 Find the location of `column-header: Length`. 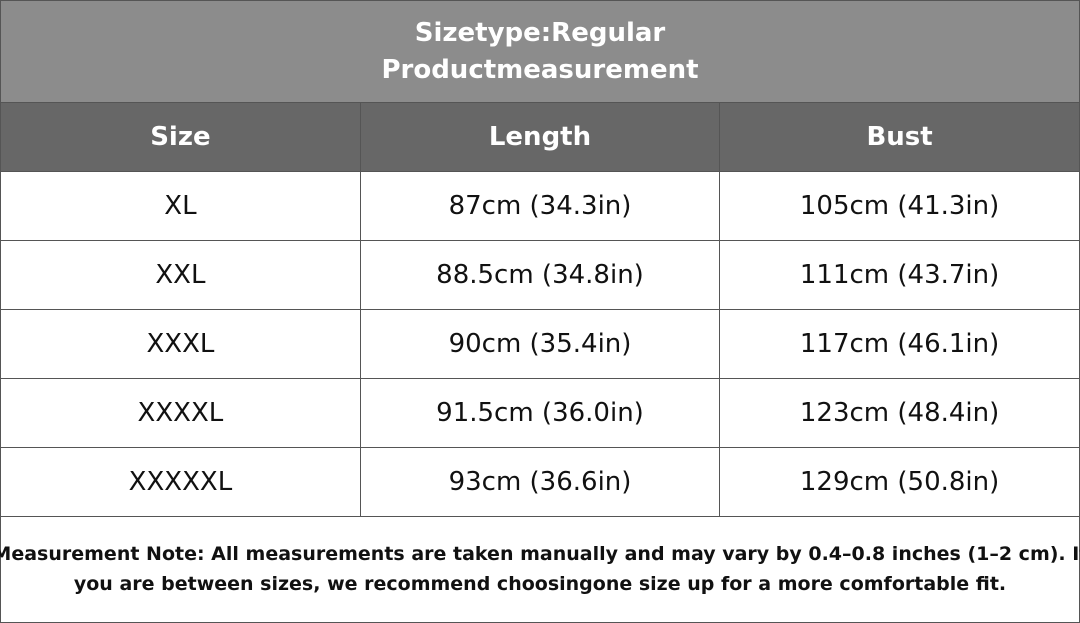

column-header: Length is located at coordinates (540, 137).